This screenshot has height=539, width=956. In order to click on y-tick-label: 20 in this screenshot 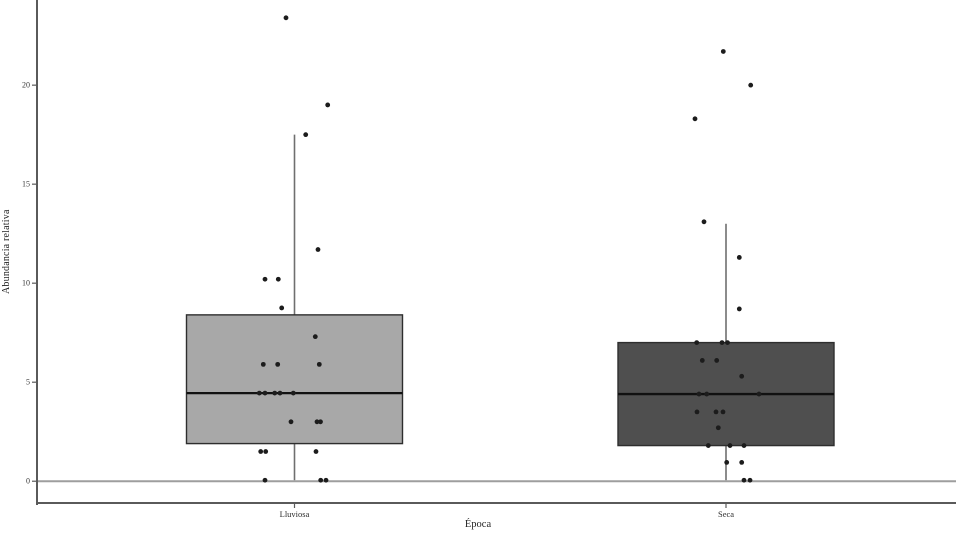, I will do `click(26, 85)`.